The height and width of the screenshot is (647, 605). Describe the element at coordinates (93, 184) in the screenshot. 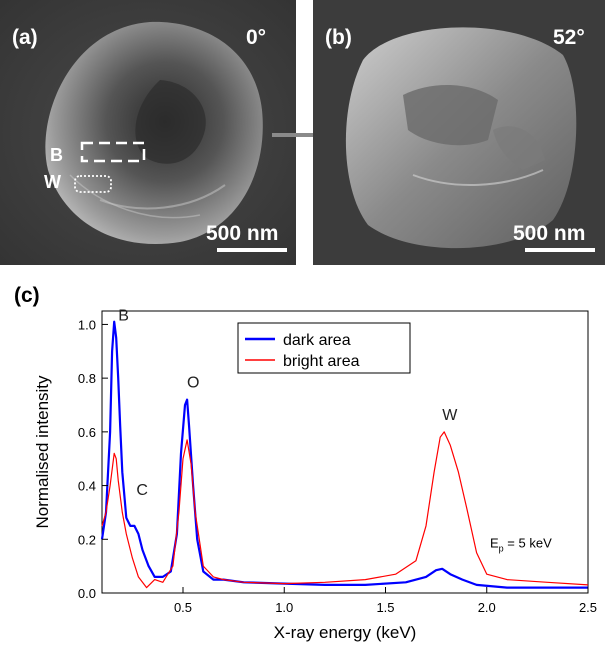

I see `region-box-w` at that location.